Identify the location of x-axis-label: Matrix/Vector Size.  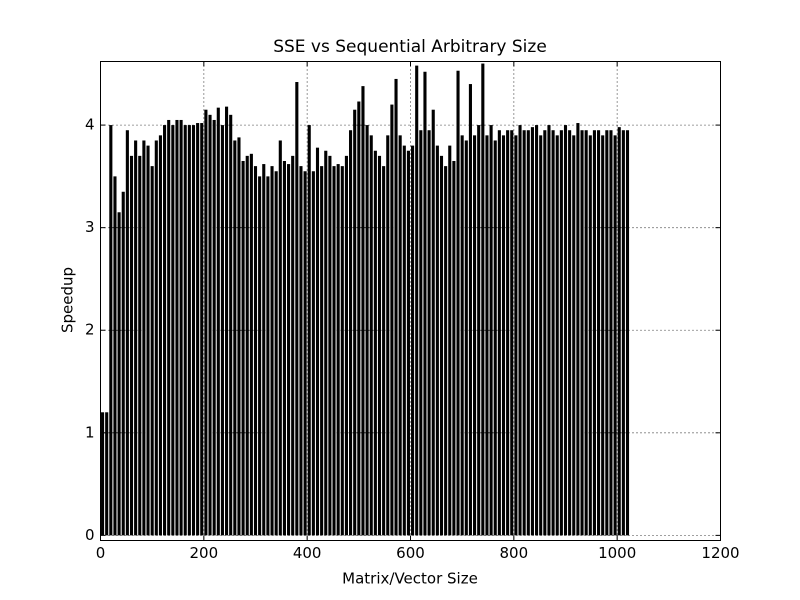
(410, 579).